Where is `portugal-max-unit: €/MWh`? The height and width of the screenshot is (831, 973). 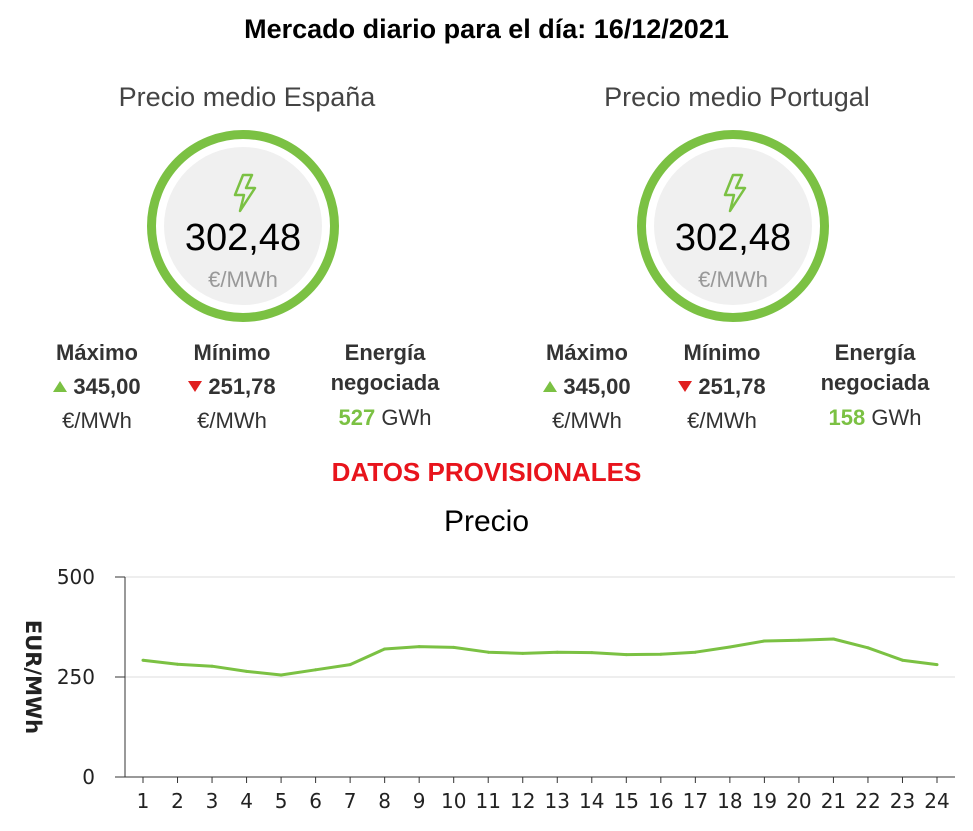 portugal-max-unit: €/MWh is located at coordinates (587, 420).